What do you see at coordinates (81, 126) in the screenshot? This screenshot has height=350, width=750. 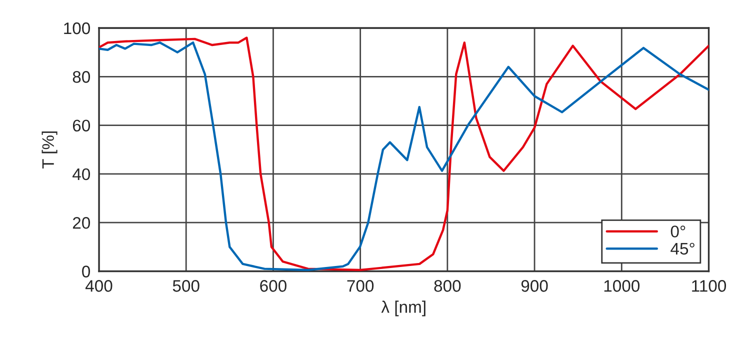 I see `y-tick-label: 60` at bounding box center [81, 126].